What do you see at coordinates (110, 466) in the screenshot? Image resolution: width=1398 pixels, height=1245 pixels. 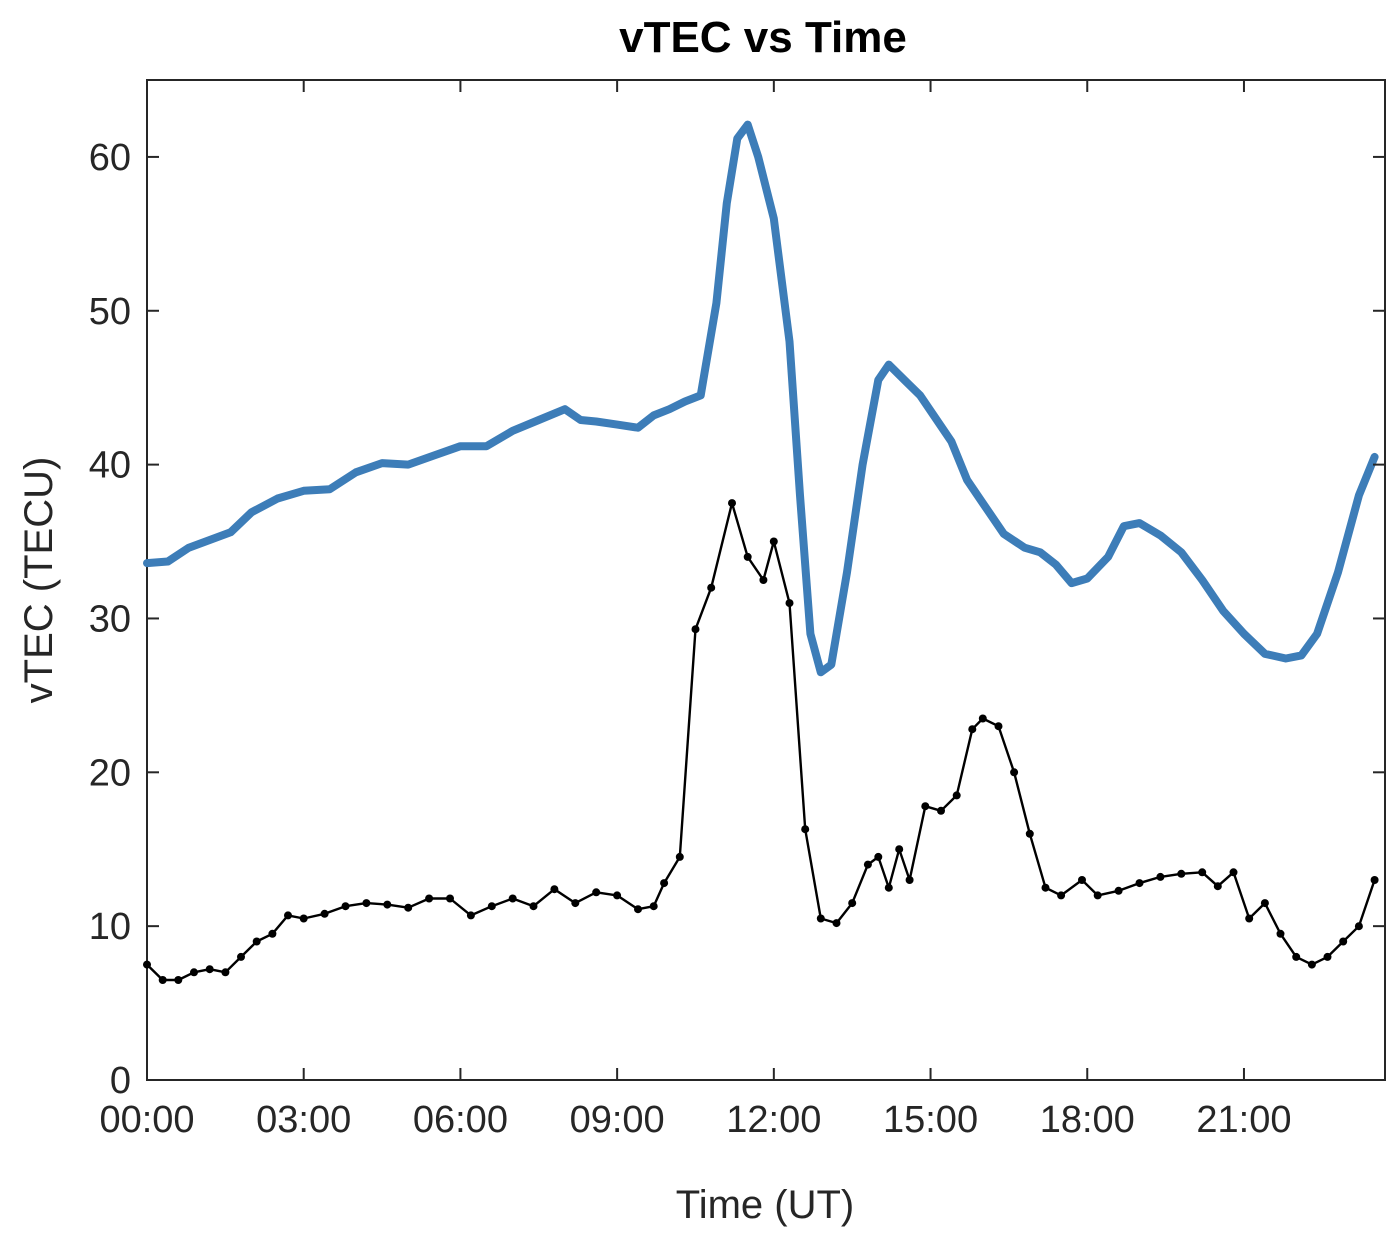 I see `y-tick-label: 40` at bounding box center [110, 466].